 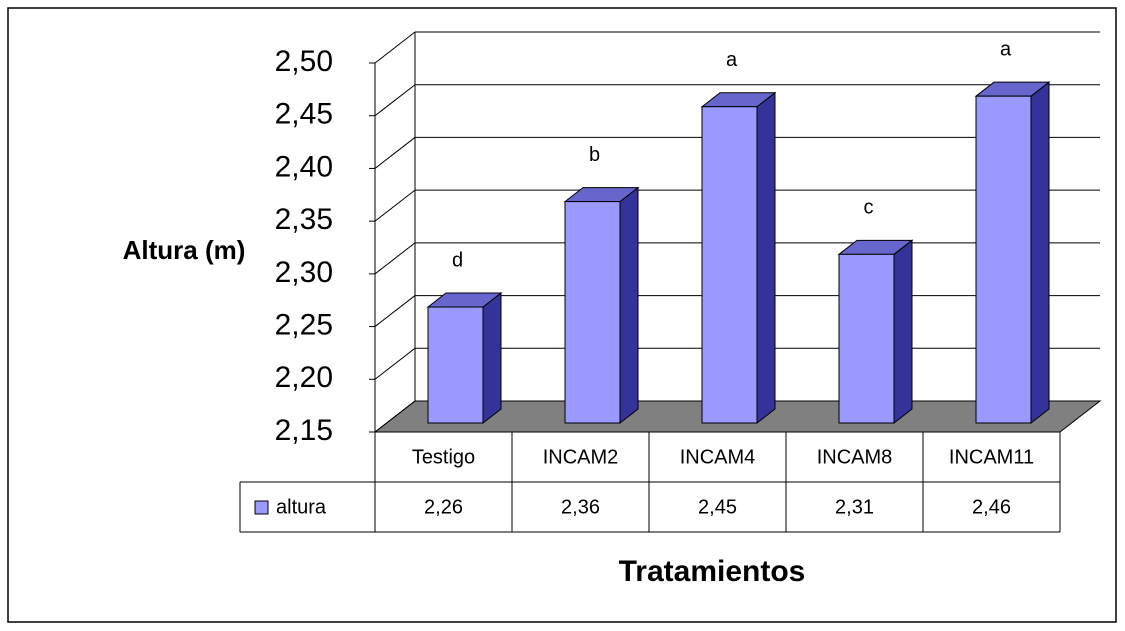 I want to click on value-label: 2,46, so click(x=991, y=507).